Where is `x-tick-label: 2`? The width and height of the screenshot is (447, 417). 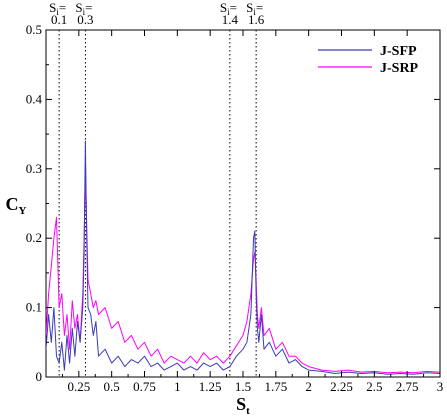 x-tick-label: 2 is located at coordinates (308, 386).